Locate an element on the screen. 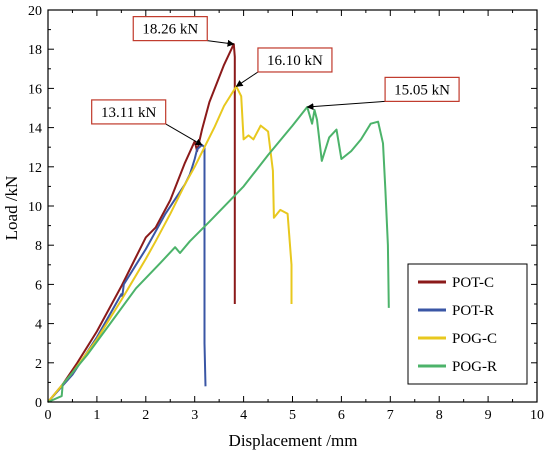  y-tick-label: 4 is located at coordinates (38, 325).